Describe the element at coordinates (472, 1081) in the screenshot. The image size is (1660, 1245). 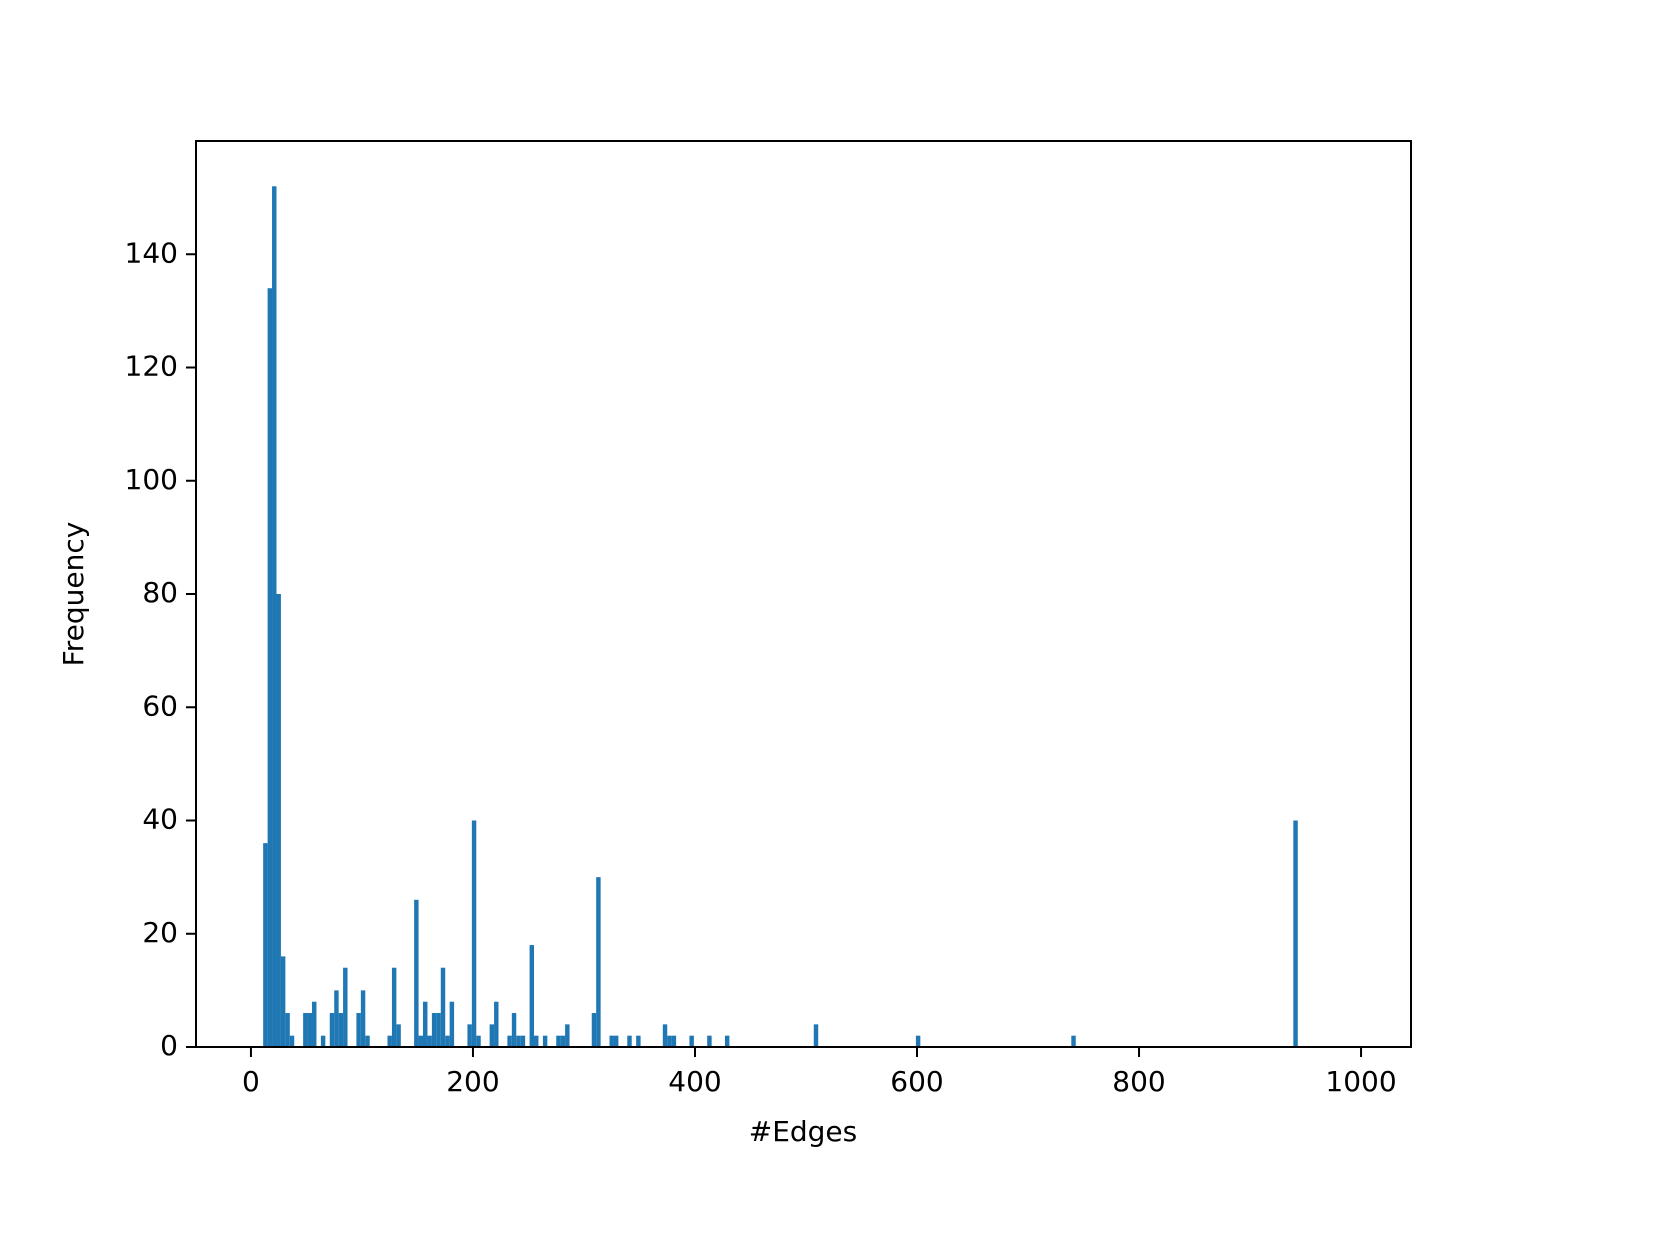
I see `x-tick-label: 200` at that location.